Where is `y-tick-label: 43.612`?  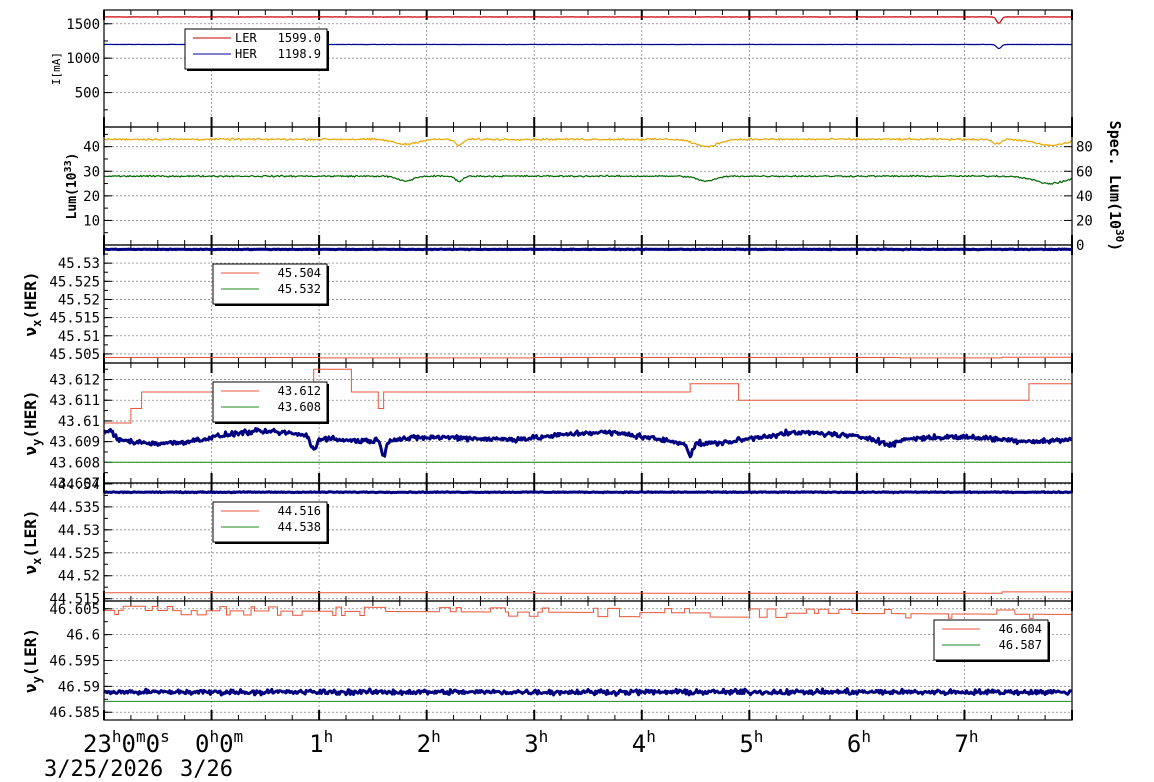 y-tick-label: 43.612 is located at coordinates (74, 381).